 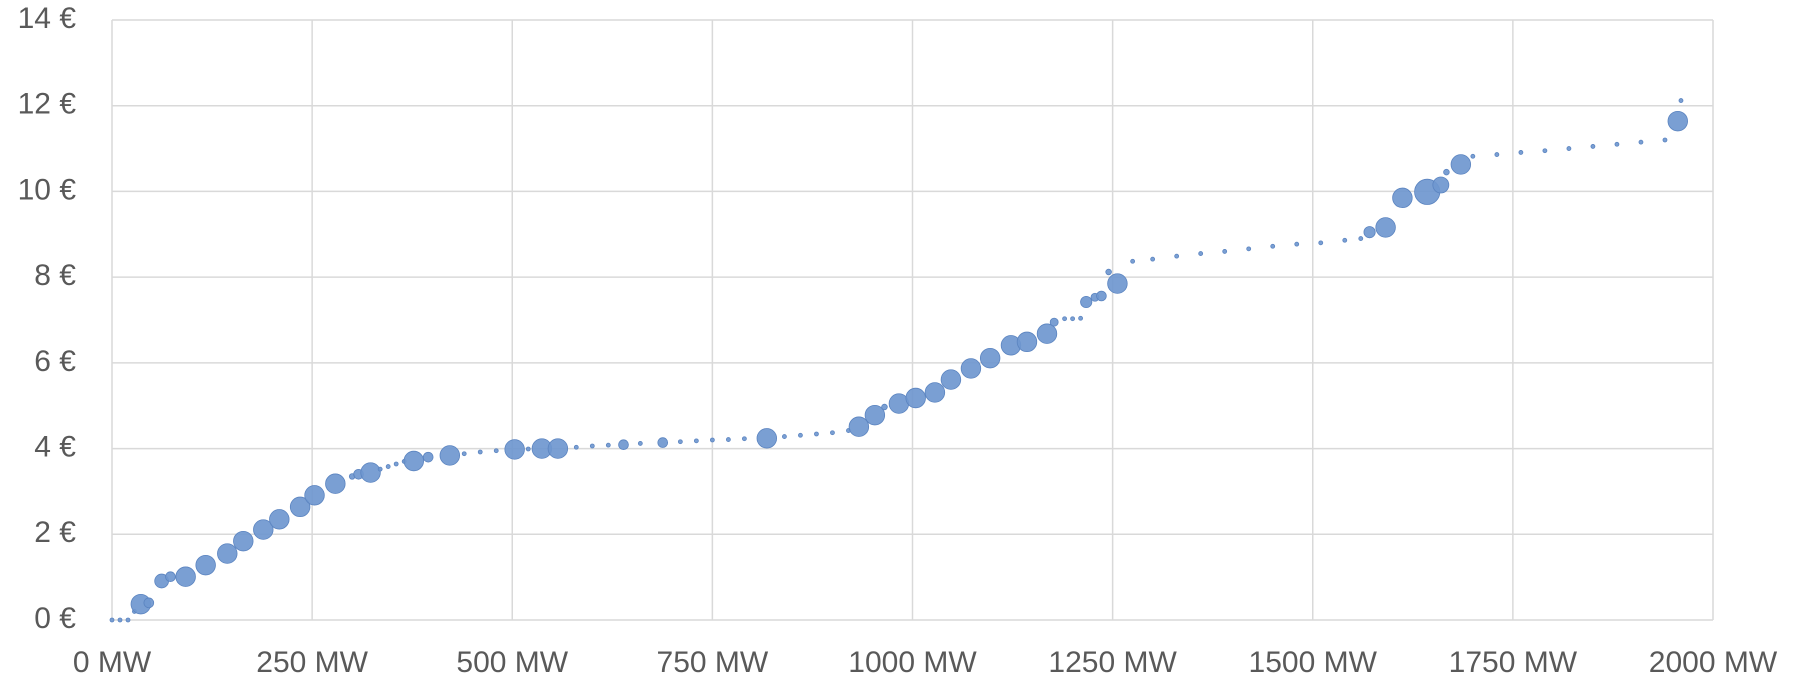 I want to click on x-tick-label: 1000 MW, so click(x=912, y=662).